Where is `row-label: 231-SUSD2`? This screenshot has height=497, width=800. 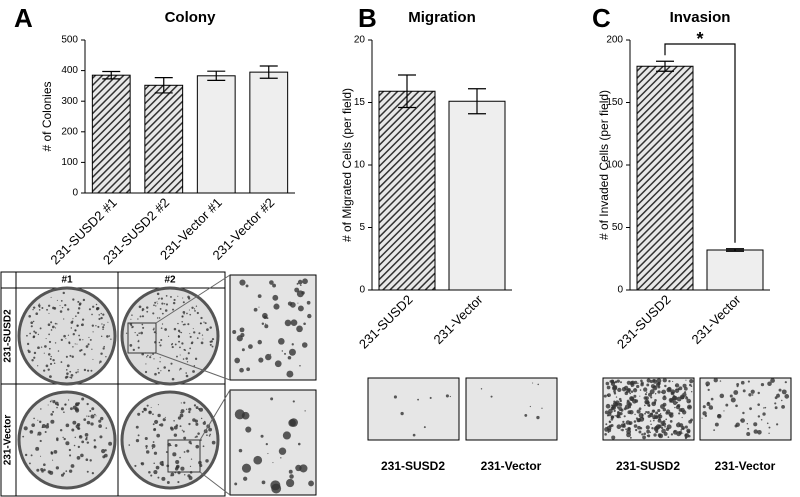
row-label: 231-SUSD2 is located at coordinates (8, 336).